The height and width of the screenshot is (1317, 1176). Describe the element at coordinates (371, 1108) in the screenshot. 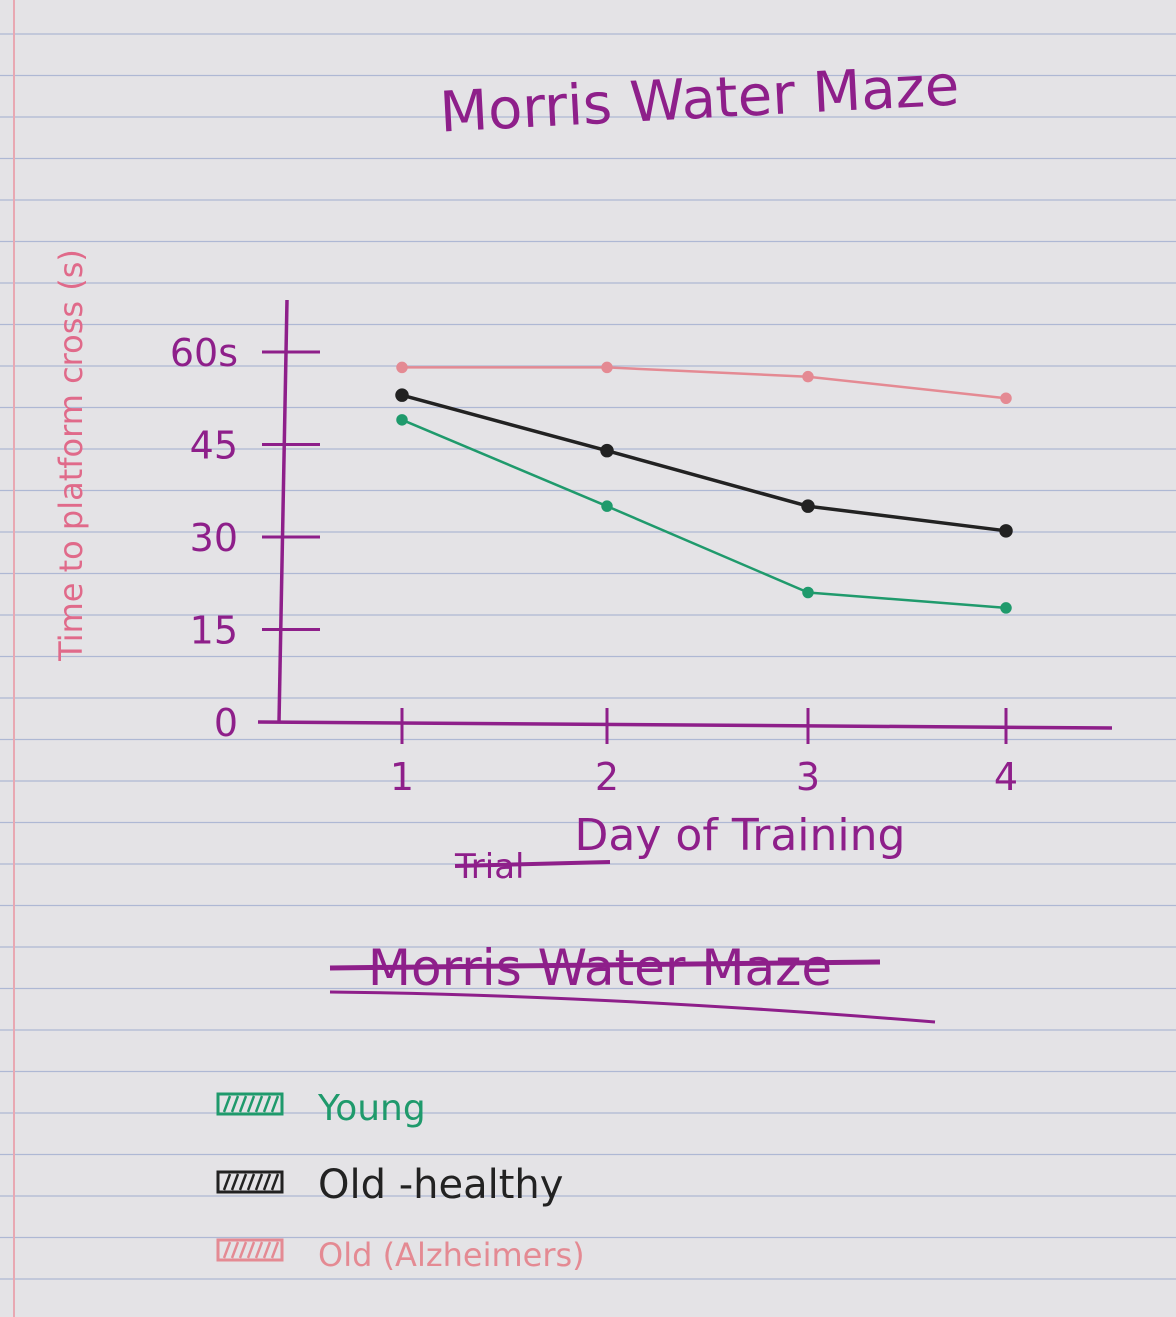

I see `legend-label: Young` at that location.